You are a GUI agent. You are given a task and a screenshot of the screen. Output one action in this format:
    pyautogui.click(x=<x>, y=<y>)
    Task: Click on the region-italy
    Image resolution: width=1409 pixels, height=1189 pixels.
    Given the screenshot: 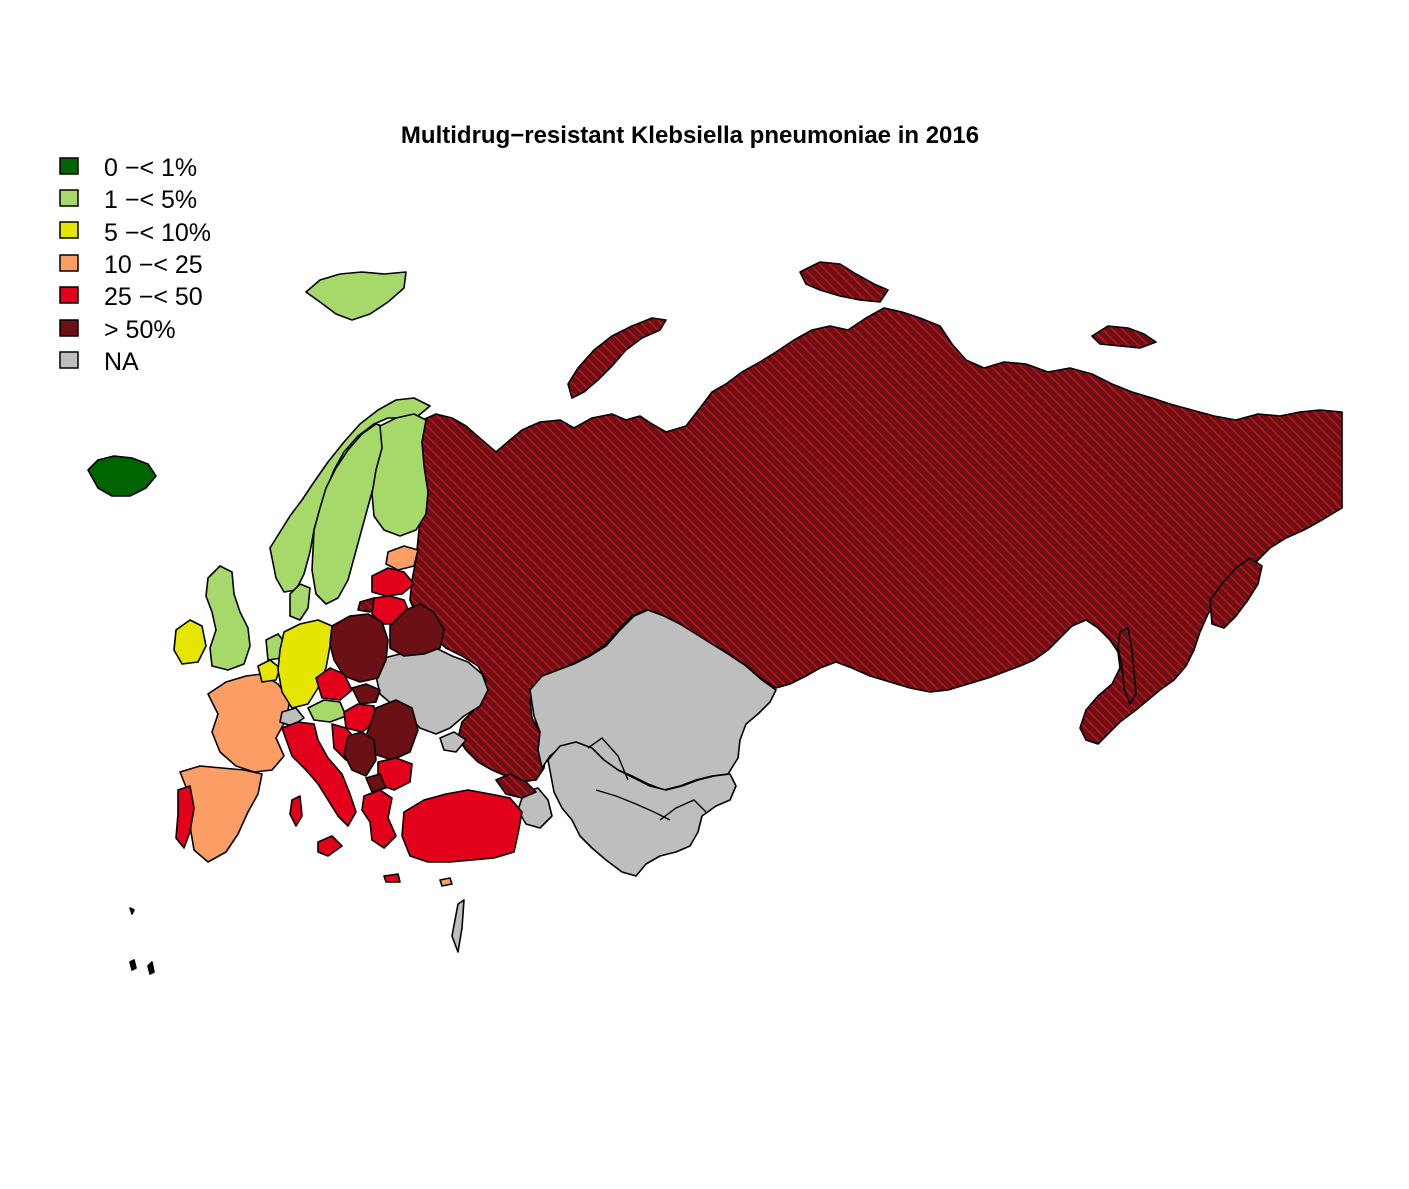 What is the action you would take?
    pyautogui.click(x=319, y=774)
    